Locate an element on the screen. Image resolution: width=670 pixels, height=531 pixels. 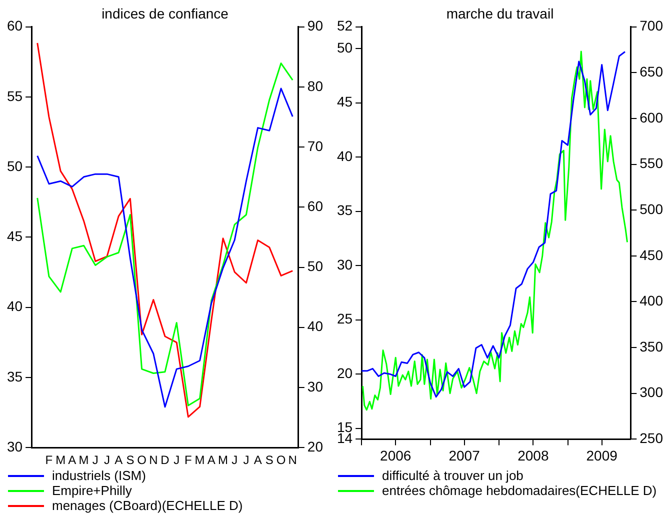
chart-title: marche du travail is located at coordinates (500, 13).